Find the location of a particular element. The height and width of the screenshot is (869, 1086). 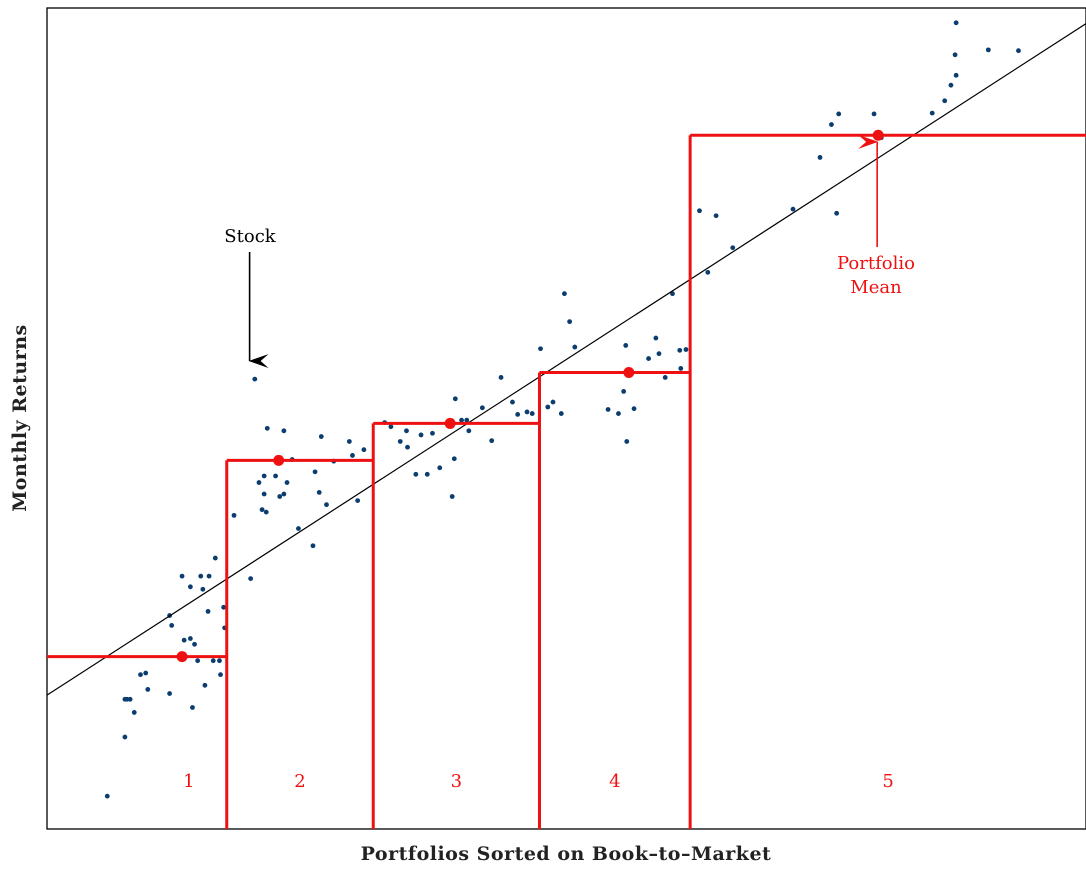

portfolio-mean-label-line2: Mean is located at coordinates (876, 287).